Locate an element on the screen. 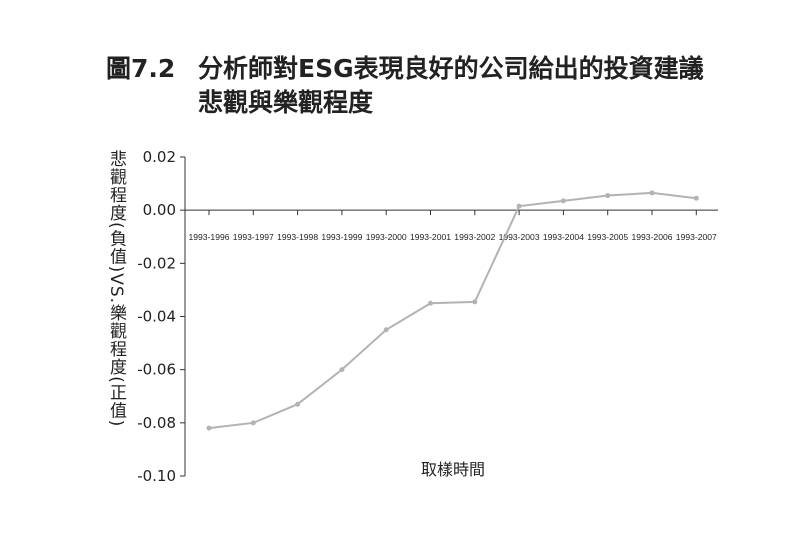  x-tick-label: 1993-1997 is located at coordinates (253, 237).